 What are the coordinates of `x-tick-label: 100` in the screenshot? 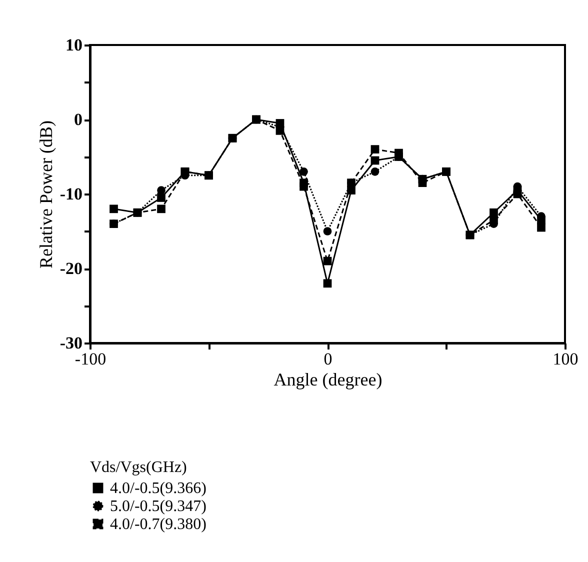 It's located at (565, 359).